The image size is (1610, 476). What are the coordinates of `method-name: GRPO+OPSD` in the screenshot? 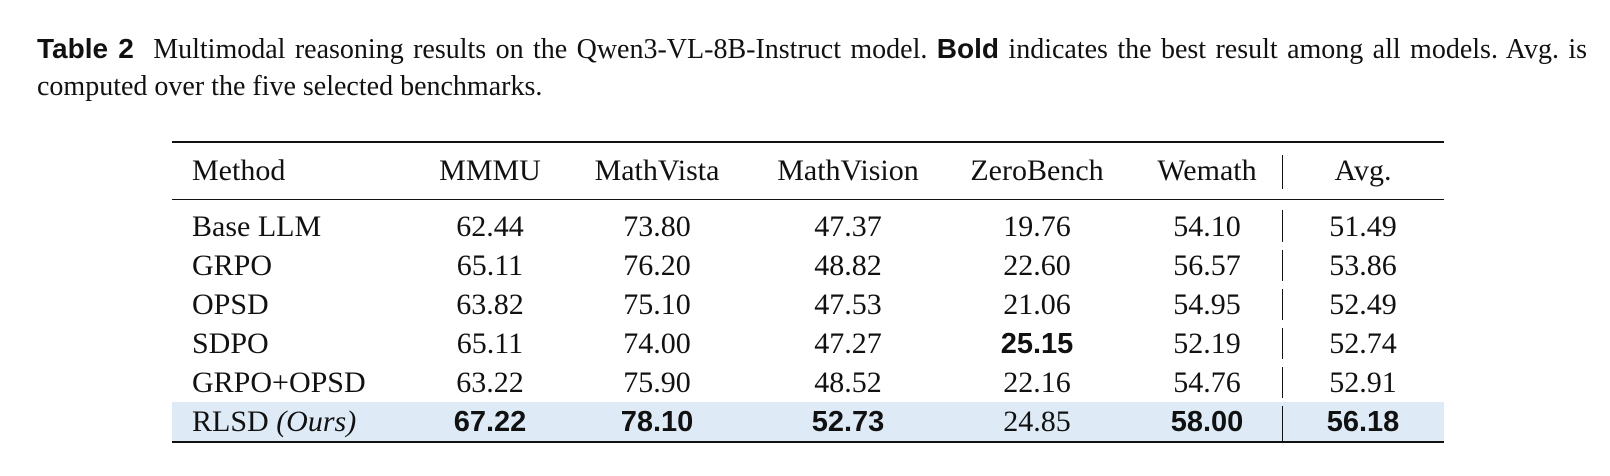 It's located at (279, 382).